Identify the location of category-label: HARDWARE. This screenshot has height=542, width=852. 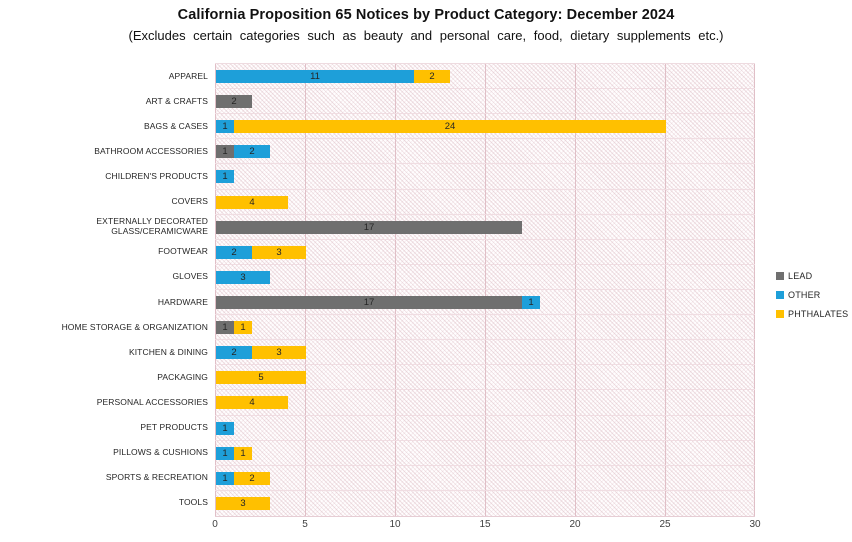
(182, 301).